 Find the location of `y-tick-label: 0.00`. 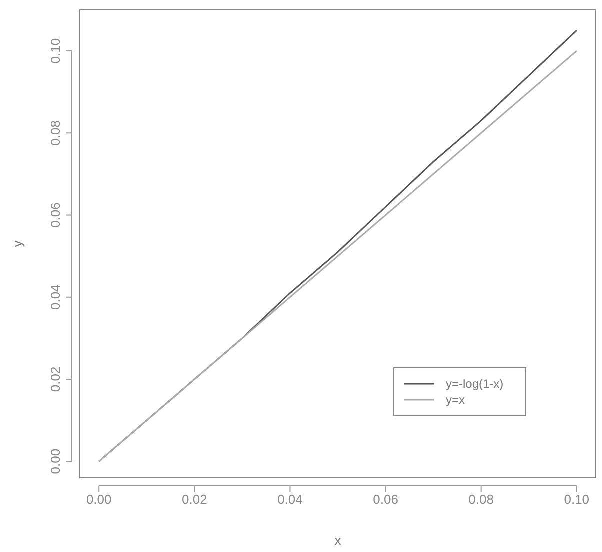

y-tick-label: 0.00 is located at coordinates (55, 461).